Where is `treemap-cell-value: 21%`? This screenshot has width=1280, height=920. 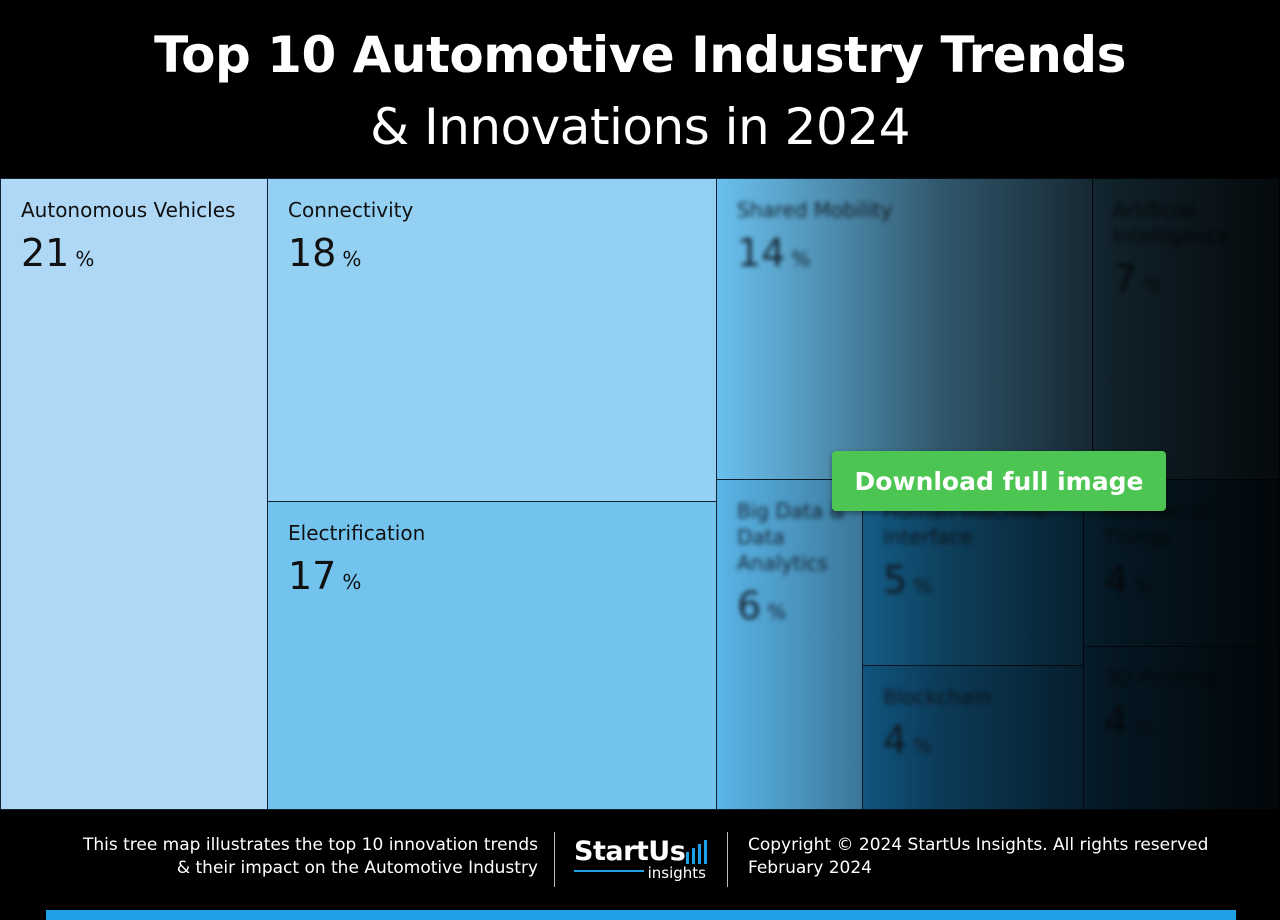 treemap-cell-value: 21% is located at coordinates (57, 253).